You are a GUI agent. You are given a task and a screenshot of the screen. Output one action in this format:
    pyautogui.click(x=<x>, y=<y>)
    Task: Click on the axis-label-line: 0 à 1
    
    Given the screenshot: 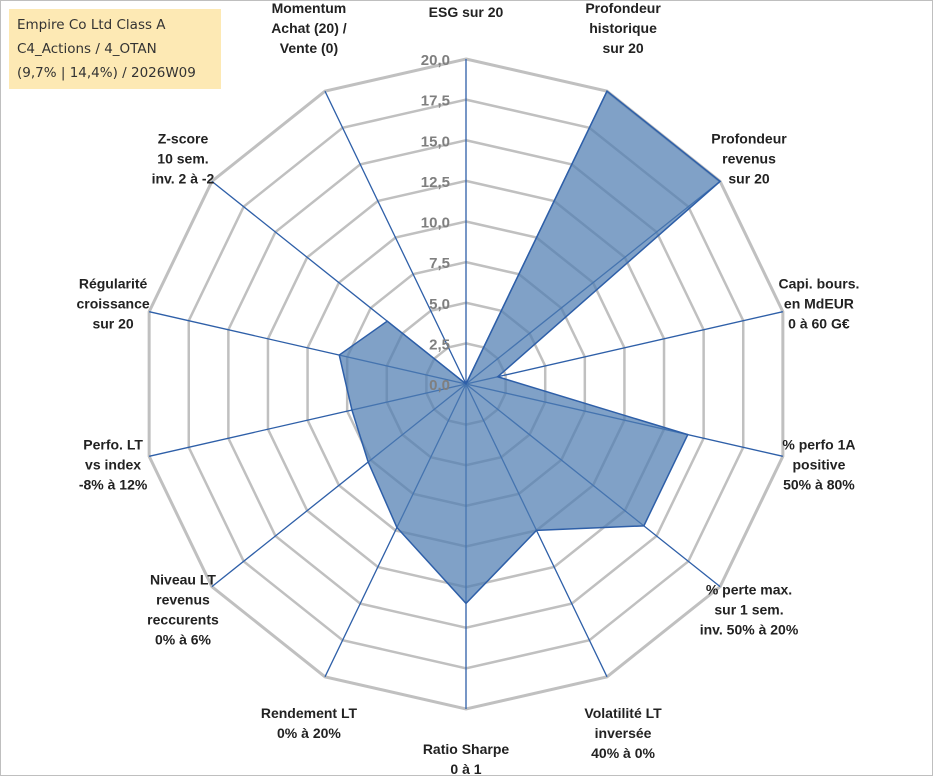 What is the action you would take?
    pyautogui.click(x=465, y=768)
    